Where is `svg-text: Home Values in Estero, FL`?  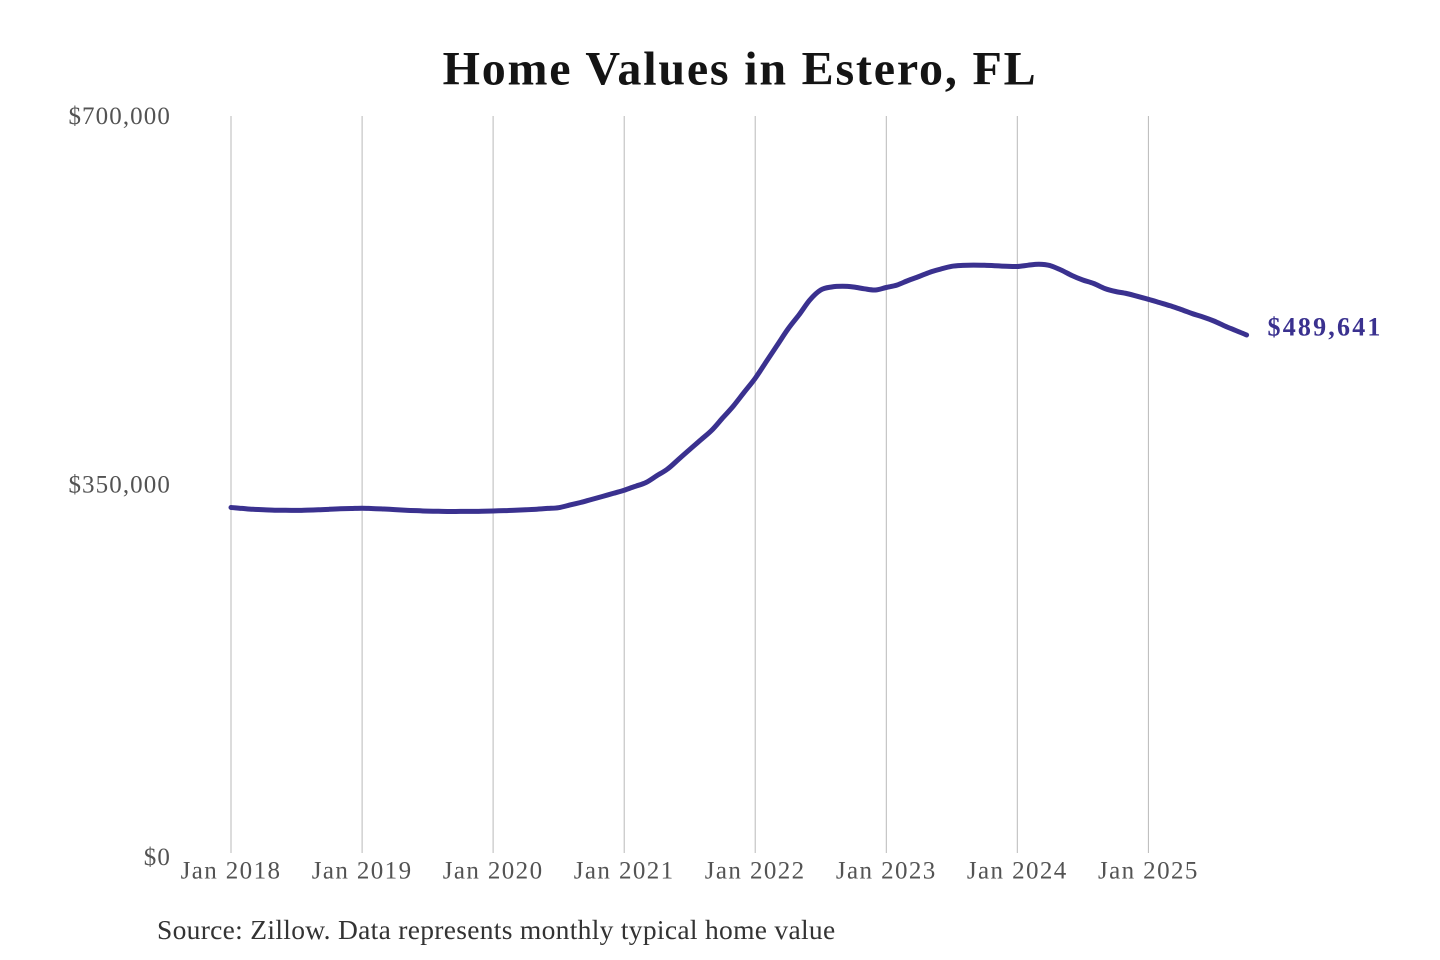 svg-text: Home Values in Estero, FL is located at coordinates (740, 69).